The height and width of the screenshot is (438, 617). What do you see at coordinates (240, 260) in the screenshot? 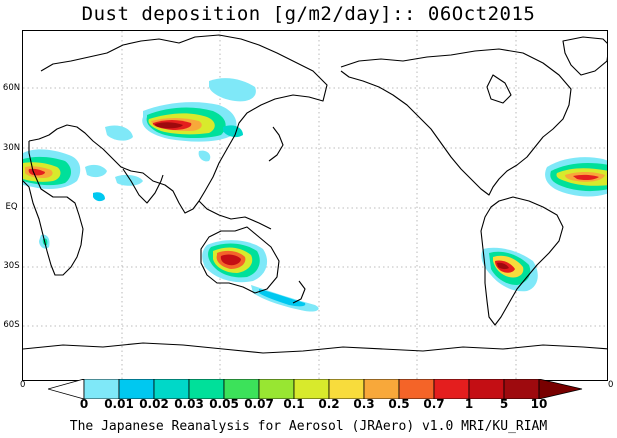
I see `coast-australia` at bounding box center [240, 260].